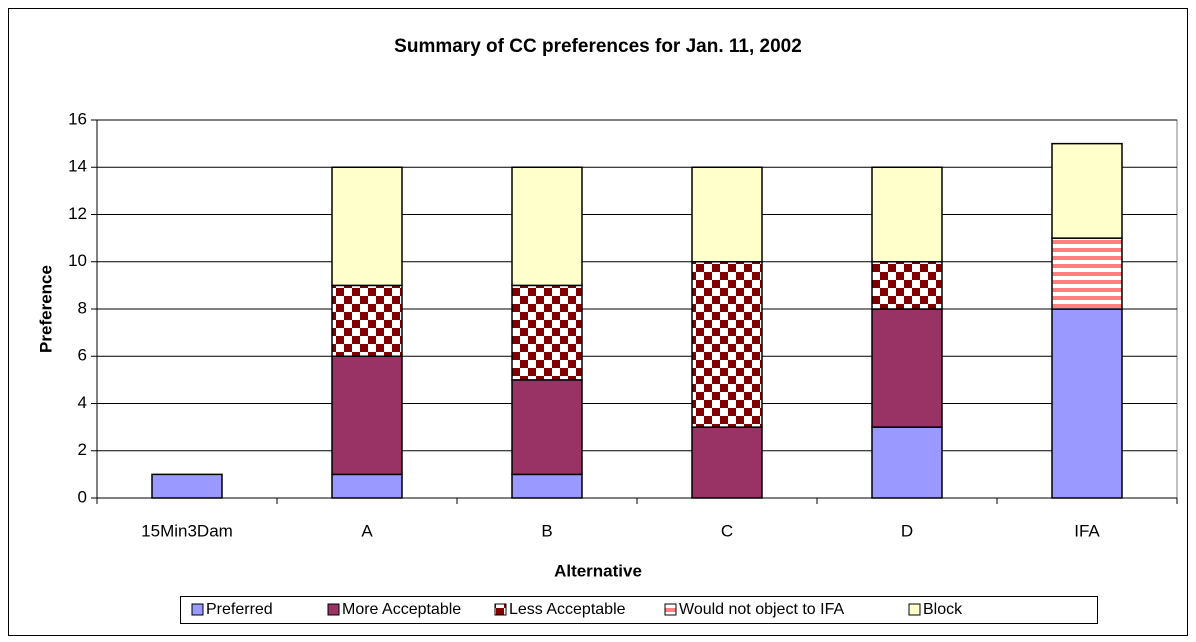 The width and height of the screenshot is (1196, 642). What do you see at coordinates (82, 496) in the screenshot?
I see `y-tick-label: 0` at bounding box center [82, 496].